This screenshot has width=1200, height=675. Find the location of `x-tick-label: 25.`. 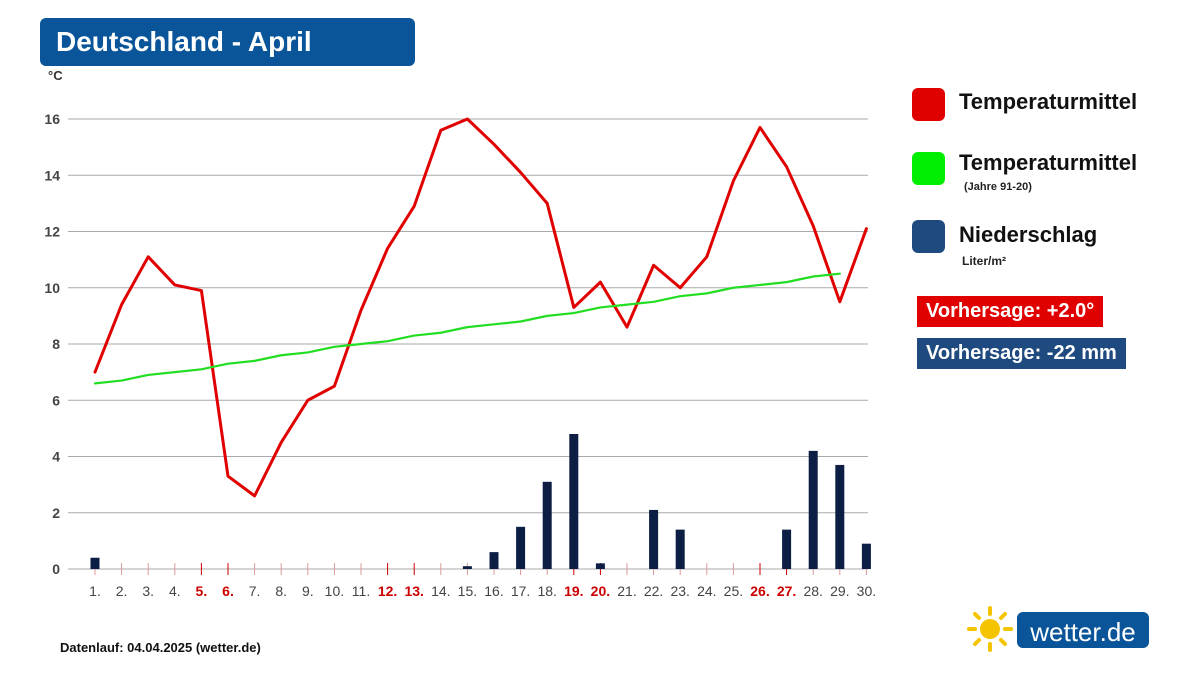

x-tick-label: 25. is located at coordinates (733, 591).